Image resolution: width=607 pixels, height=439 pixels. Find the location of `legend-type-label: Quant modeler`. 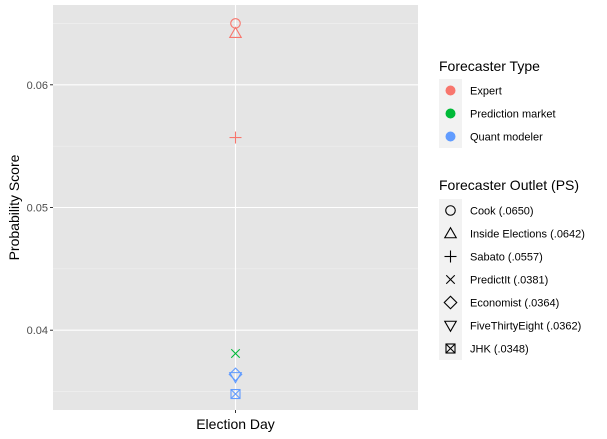

legend-type-label: Quant modeler is located at coordinates (506, 138).